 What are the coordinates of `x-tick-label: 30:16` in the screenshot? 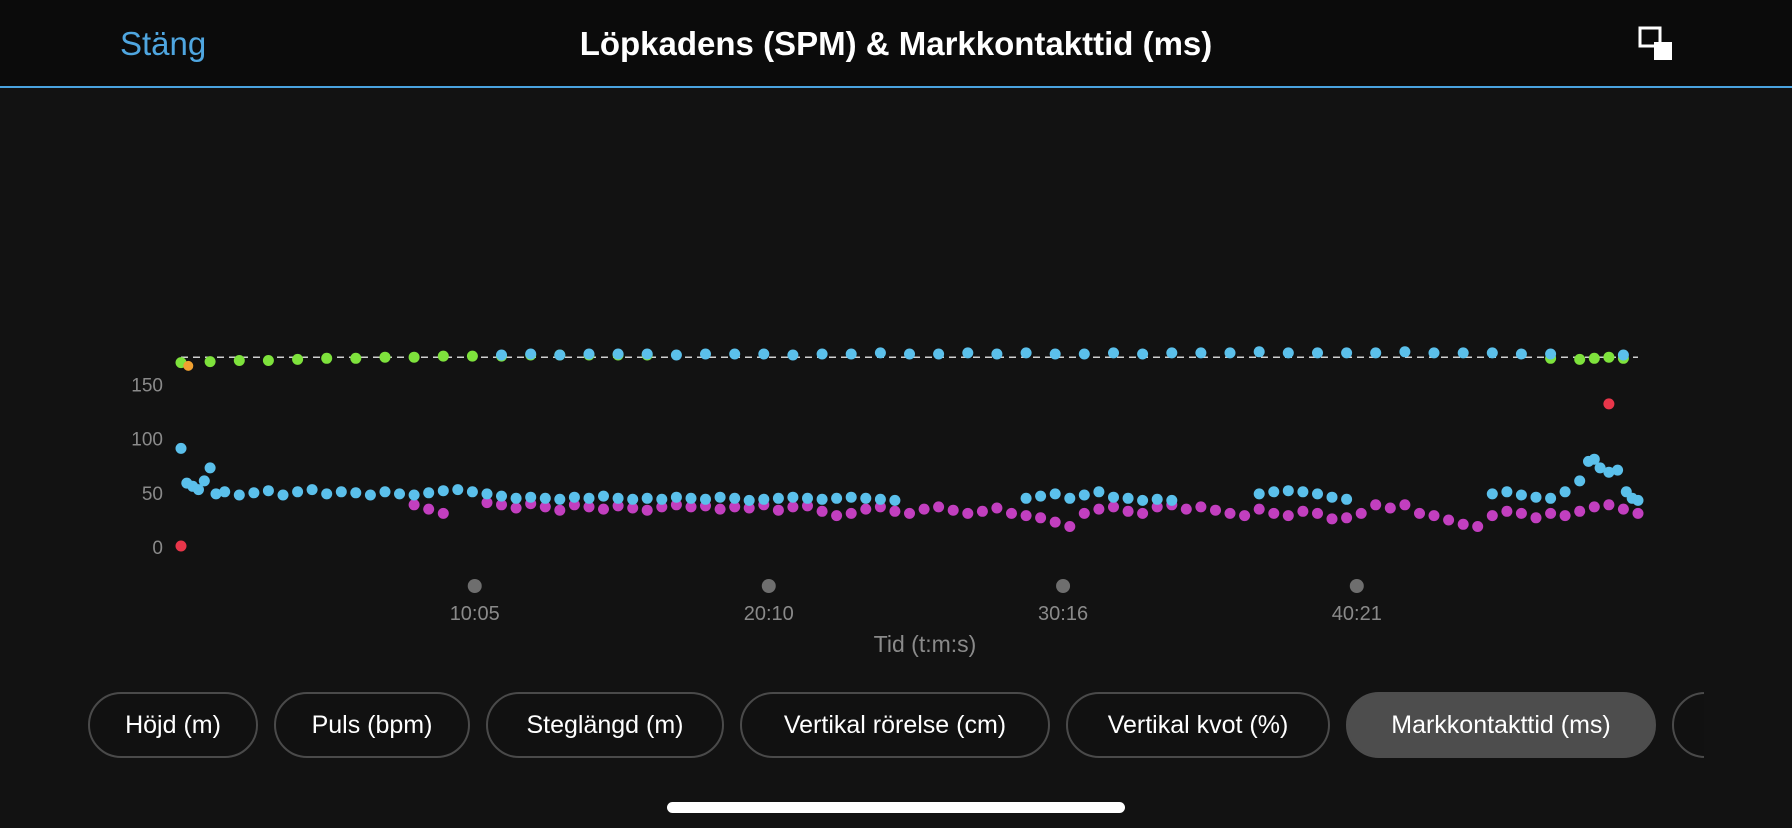 It's located at (1063, 614).